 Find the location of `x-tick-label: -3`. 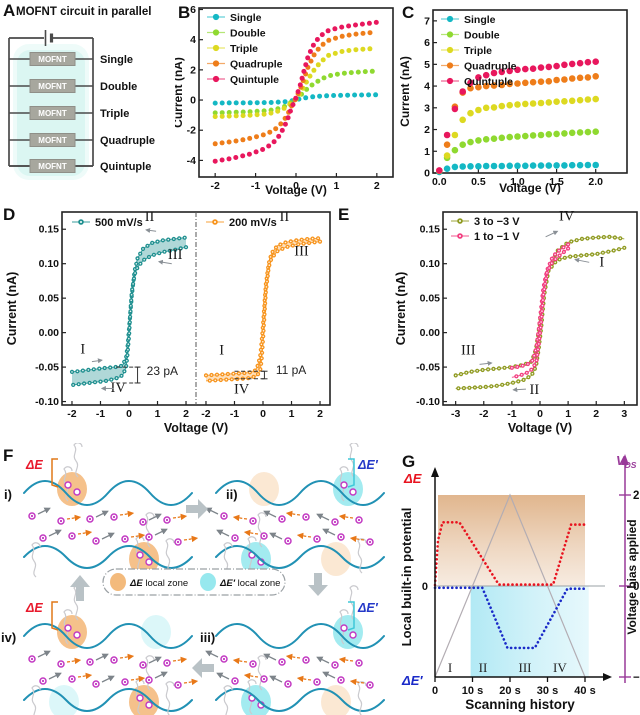

x-tick-label: -3 is located at coordinates (455, 414).